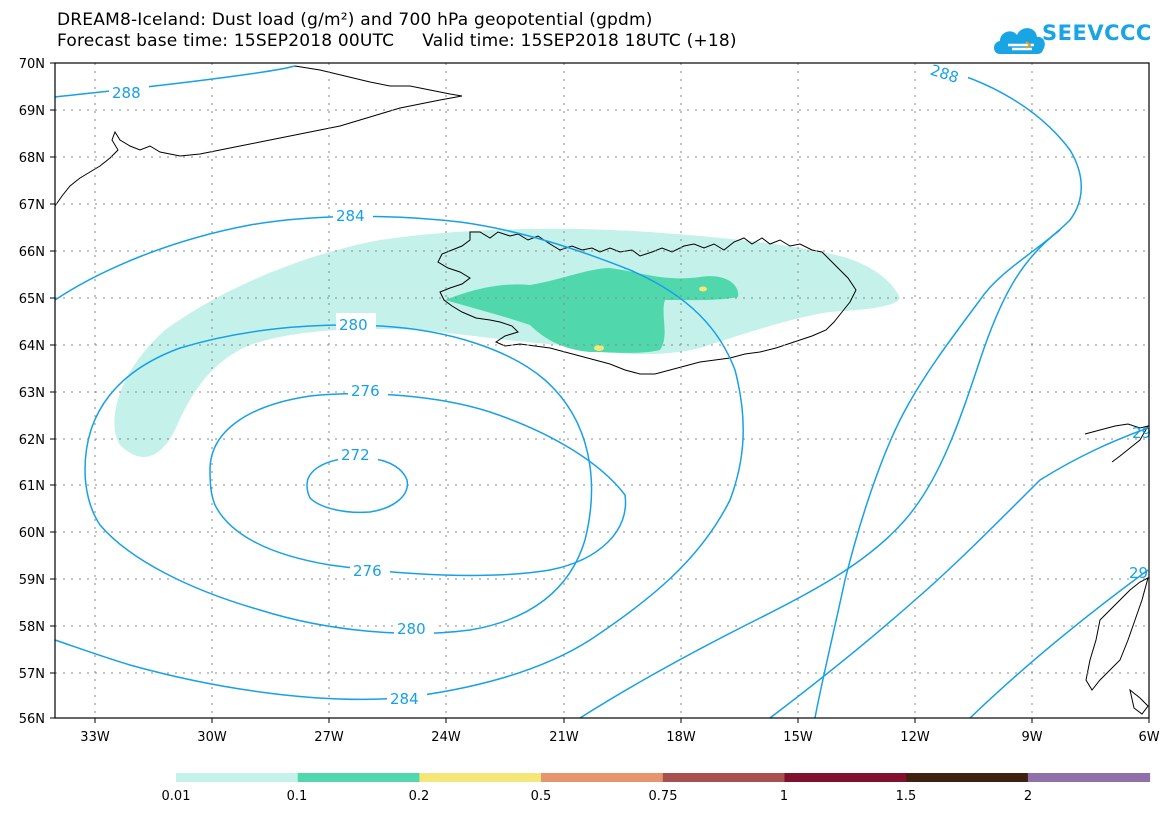  What do you see at coordinates (32, 205) in the screenshot?
I see `lat-label: 67N` at bounding box center [32, 205].